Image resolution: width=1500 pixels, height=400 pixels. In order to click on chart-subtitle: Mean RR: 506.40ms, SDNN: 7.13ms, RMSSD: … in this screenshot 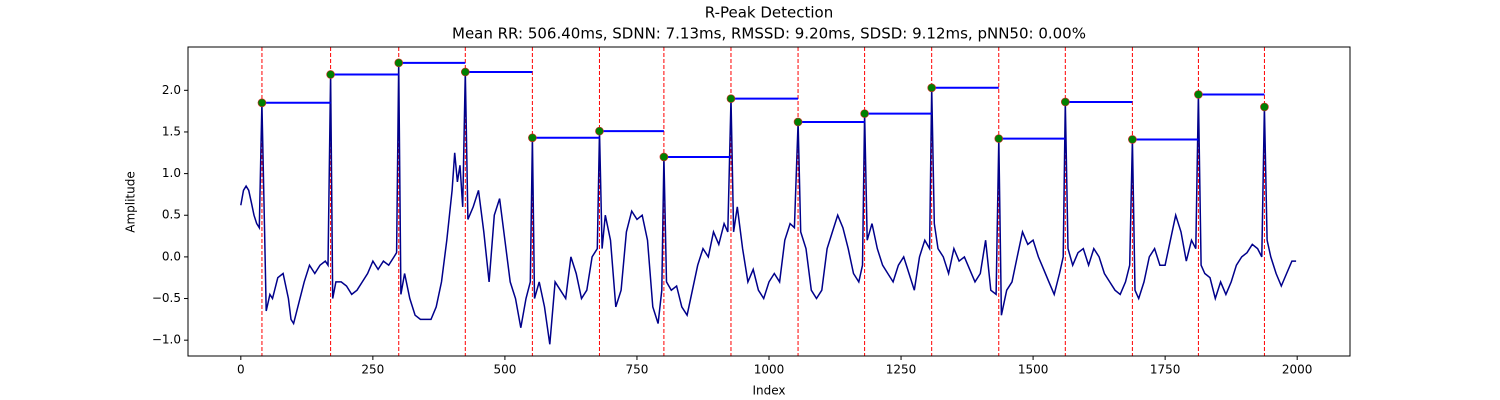, I will do `click(769, 34)`.